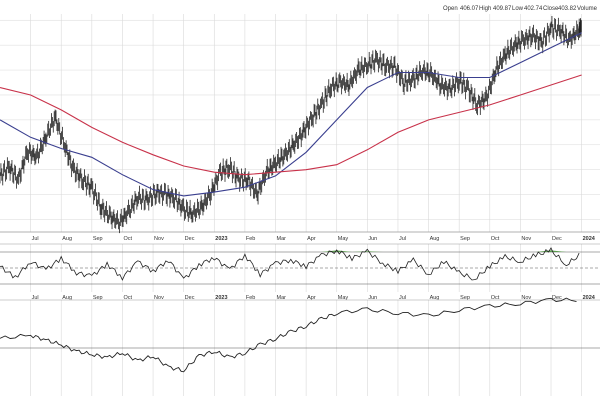 This screenshot has width=600, height=400. What do you see at coordinates (485, 9) in the screenshot?
I see `high-label: High` at bounding box center [485, 9].